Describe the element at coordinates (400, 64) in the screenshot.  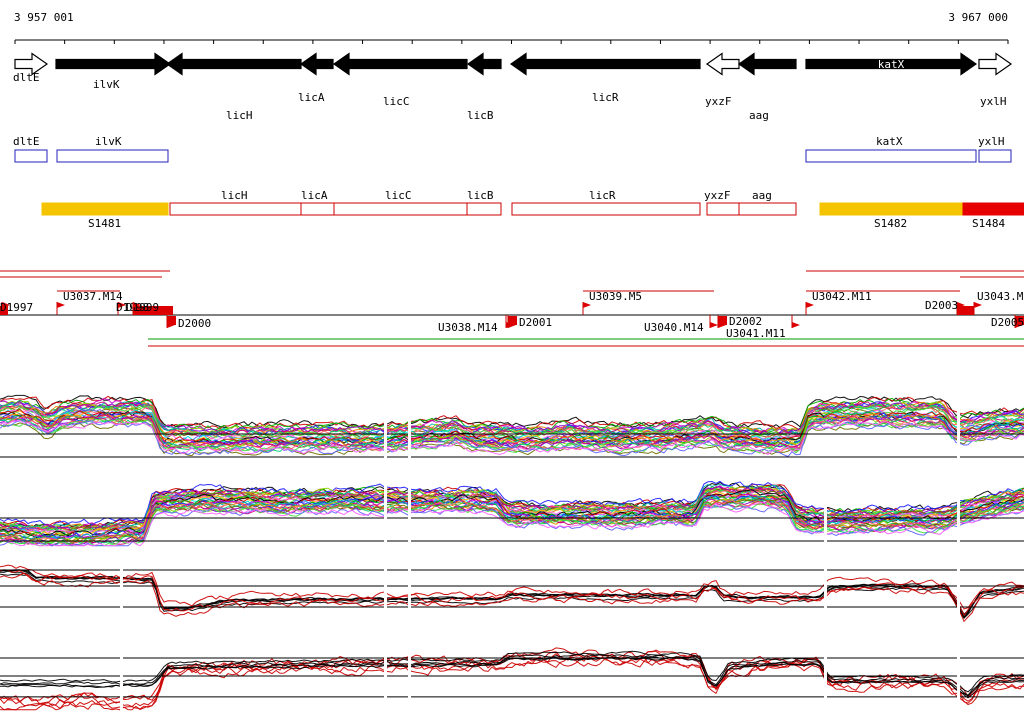
I see `gene-arrow-licC` at that location.